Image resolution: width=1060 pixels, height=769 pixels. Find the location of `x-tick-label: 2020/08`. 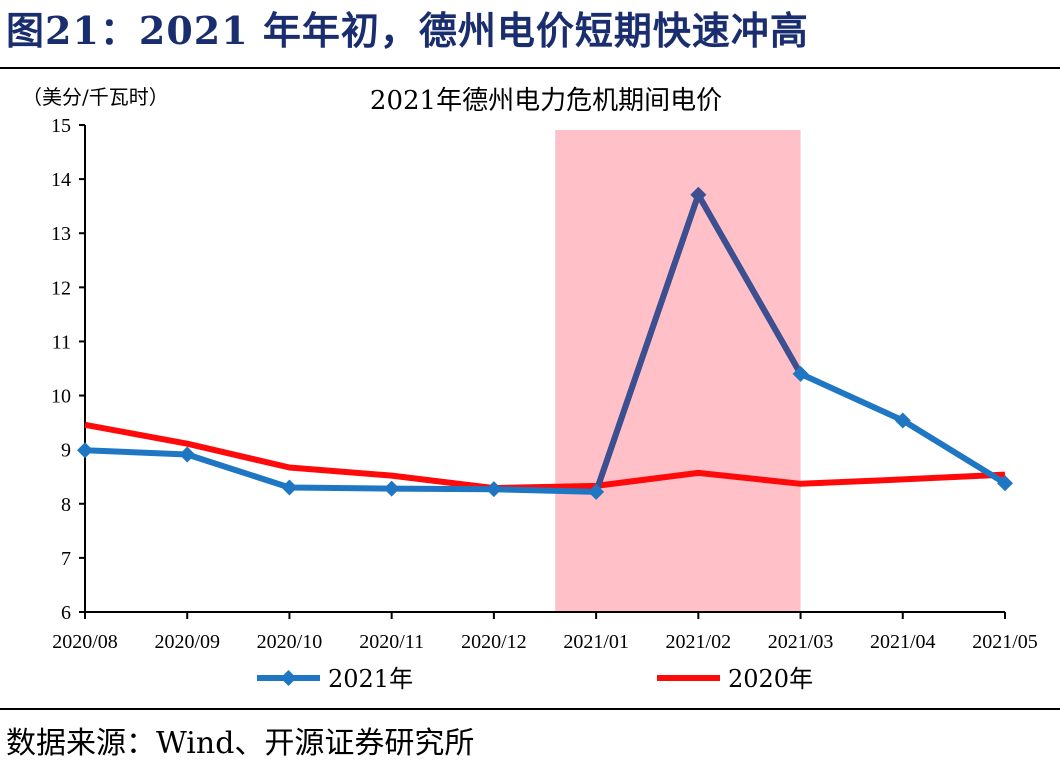

x-tick-label: 2020/08 is located at coordinates (85, 642).